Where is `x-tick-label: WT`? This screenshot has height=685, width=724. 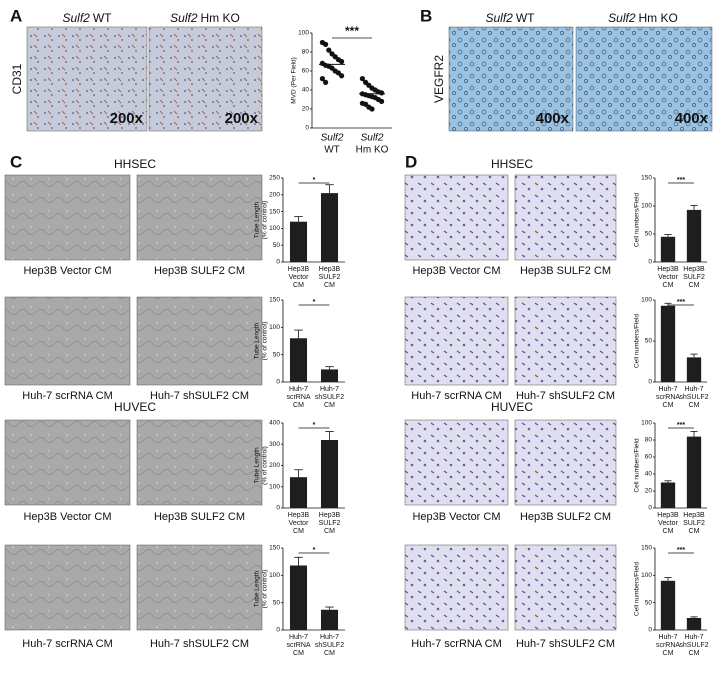 x-tick-label: WT is located at coordinates (332, 150).